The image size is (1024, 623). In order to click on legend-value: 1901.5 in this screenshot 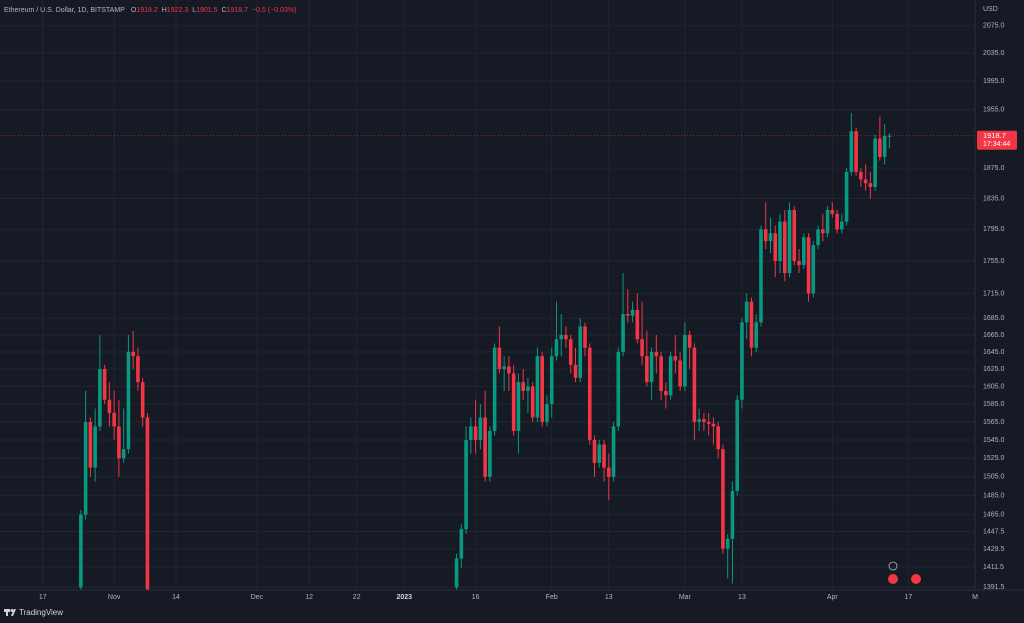, I will do `click(207, 10)`.